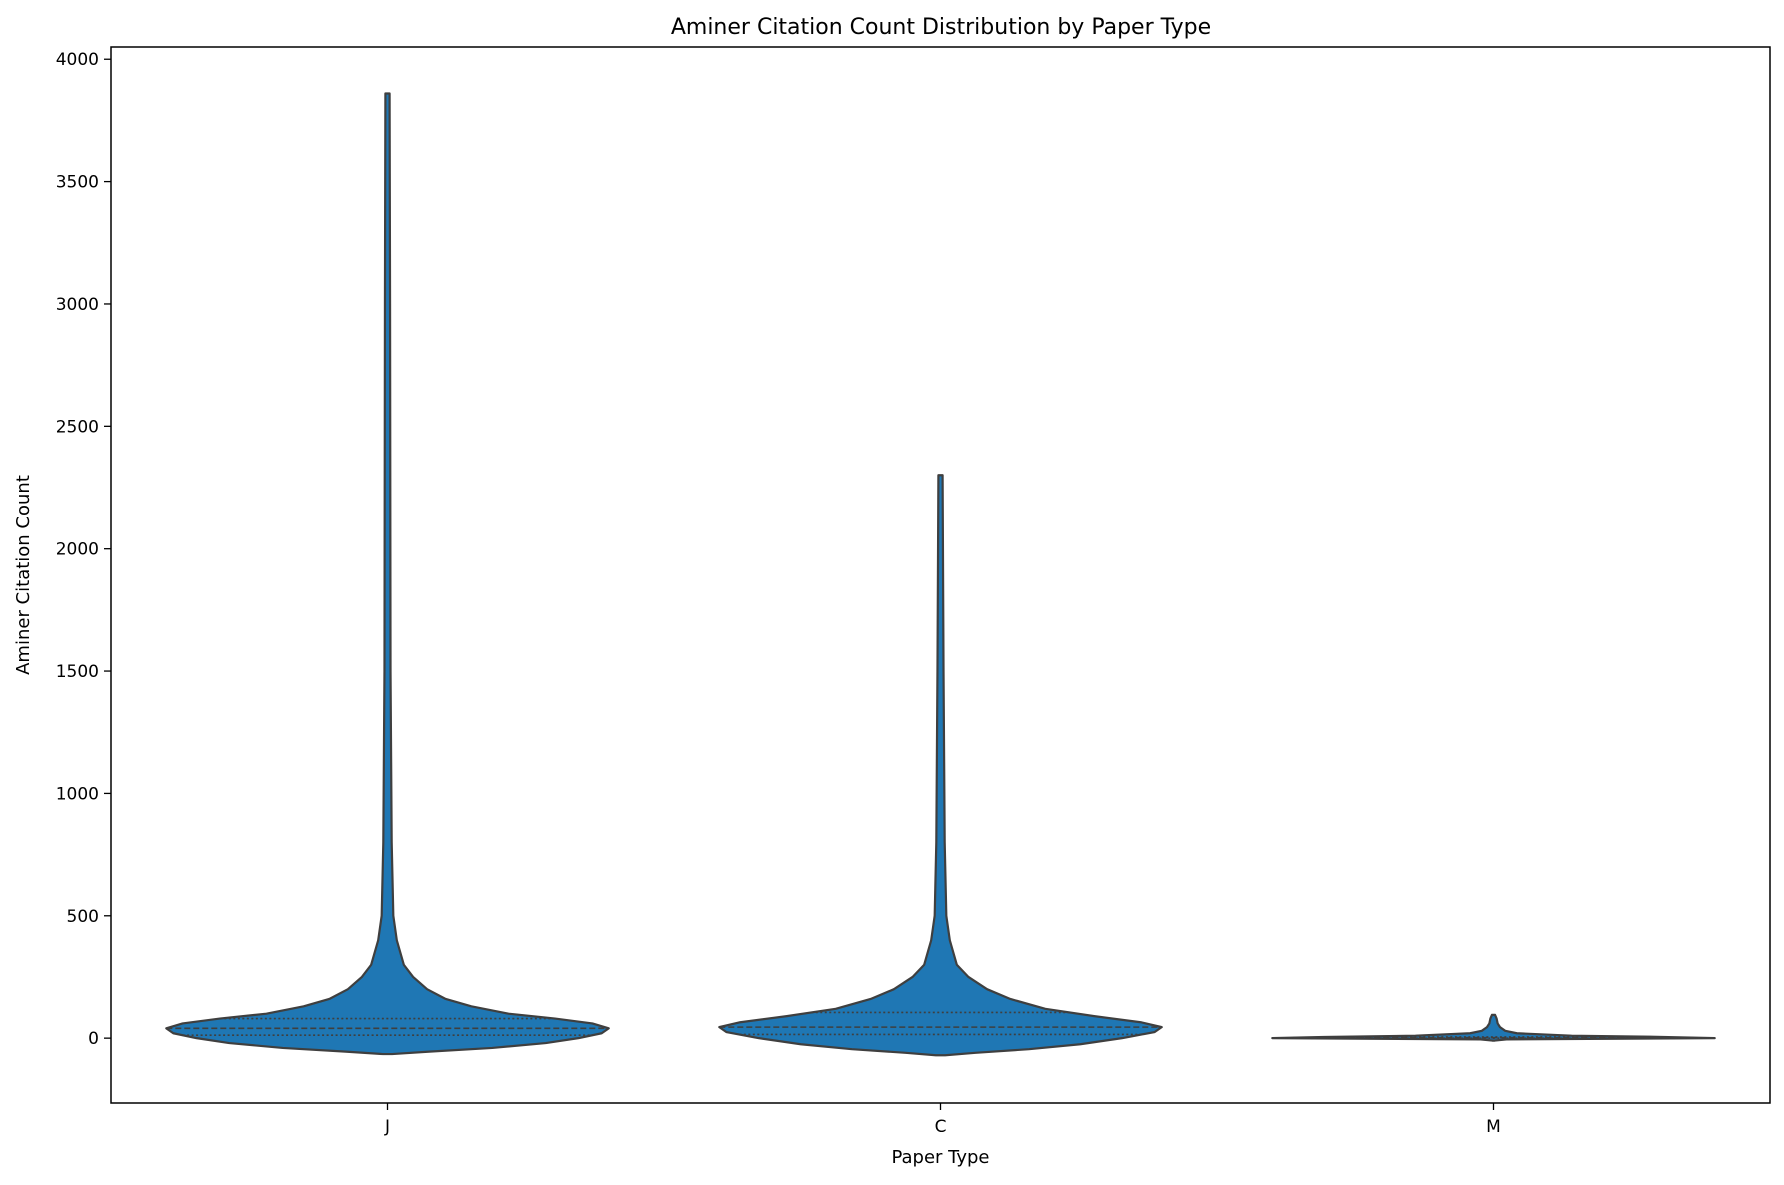 The height and width of the screenshot is (1185, 1784). Describe the element at coordinates (77, 305) in the screenshot. I see `y-tick-label: 3000` at that location.